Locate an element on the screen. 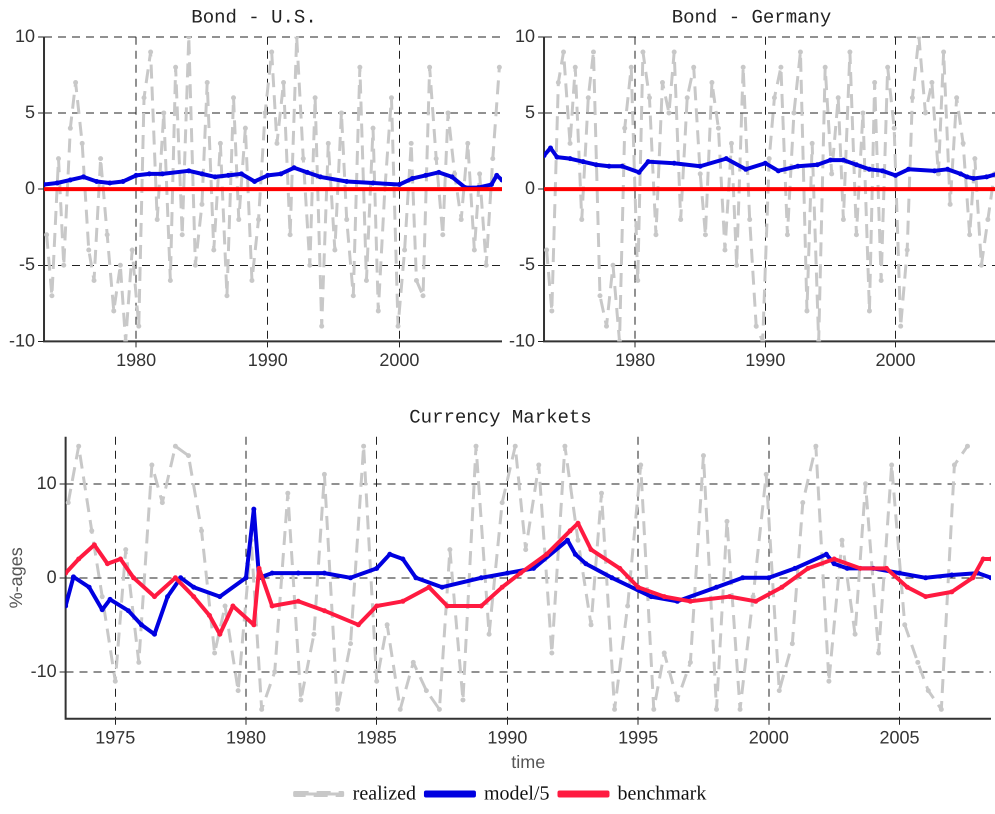  chart-title: Bond - U.S. is located at coordinates (254, 17).